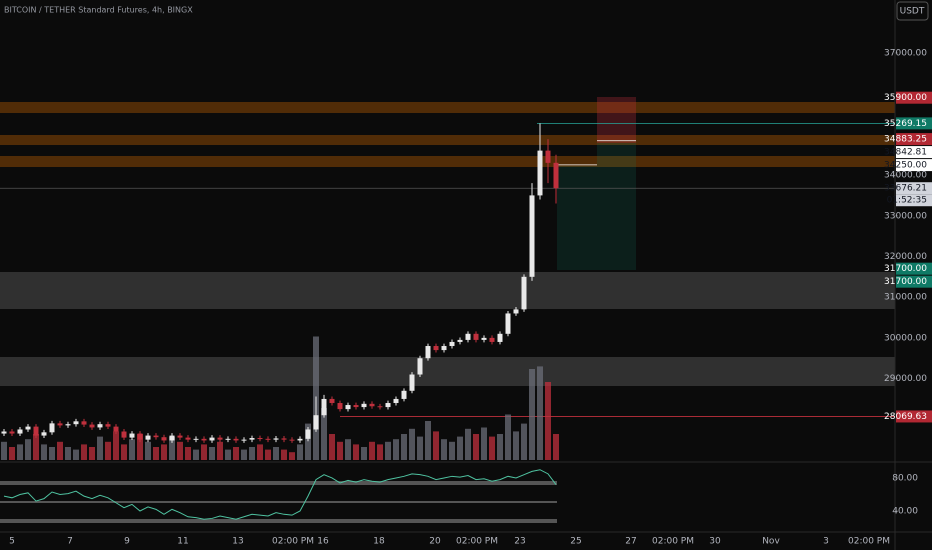 This screenshot has width=932, height=550. I want to click on x-tick-label: 11, so click(182, 542).